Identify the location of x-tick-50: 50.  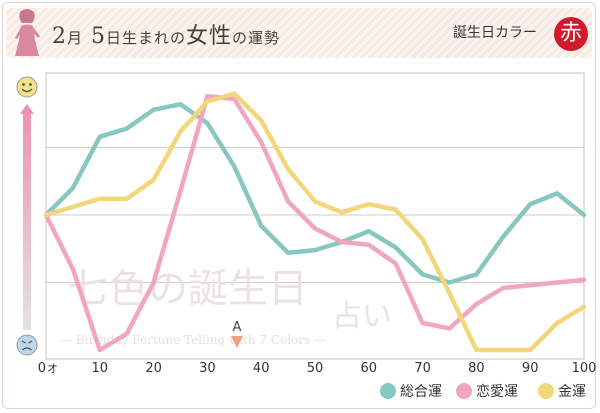
(315, 368).